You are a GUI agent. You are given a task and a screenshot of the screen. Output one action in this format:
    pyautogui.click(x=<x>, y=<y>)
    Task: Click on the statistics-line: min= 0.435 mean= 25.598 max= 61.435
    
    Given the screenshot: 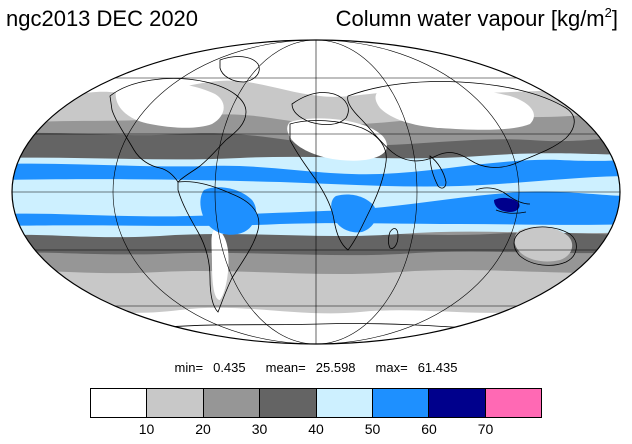 What is the action you would take?
    pyautogui.click(x=316, y=368)
    